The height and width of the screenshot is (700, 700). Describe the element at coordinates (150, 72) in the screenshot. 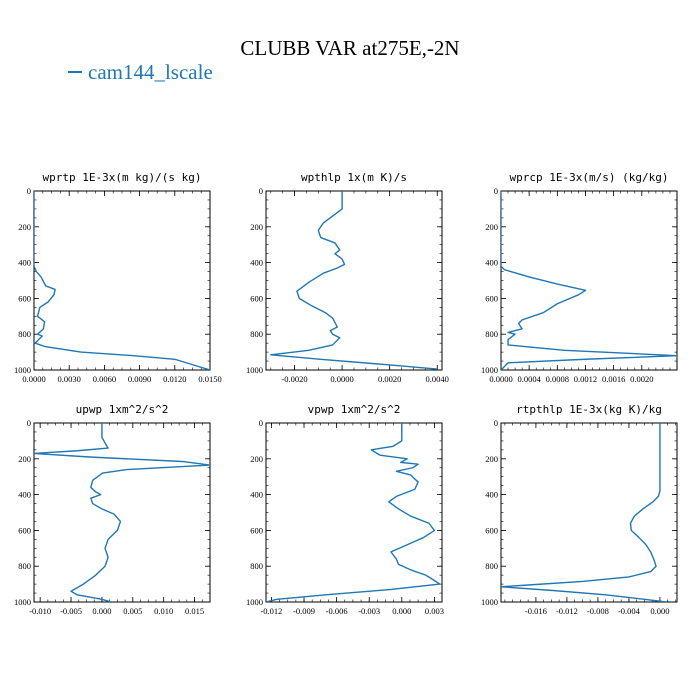

I see `legend-label: cam144_lscale` at that location.